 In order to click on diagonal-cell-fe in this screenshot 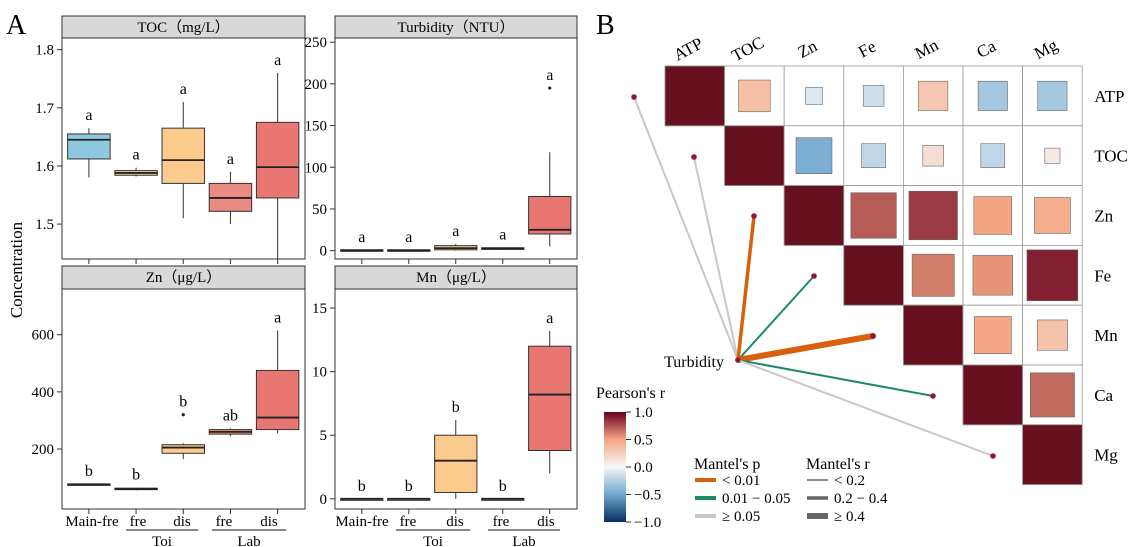, I will do `click(873, 275)`.